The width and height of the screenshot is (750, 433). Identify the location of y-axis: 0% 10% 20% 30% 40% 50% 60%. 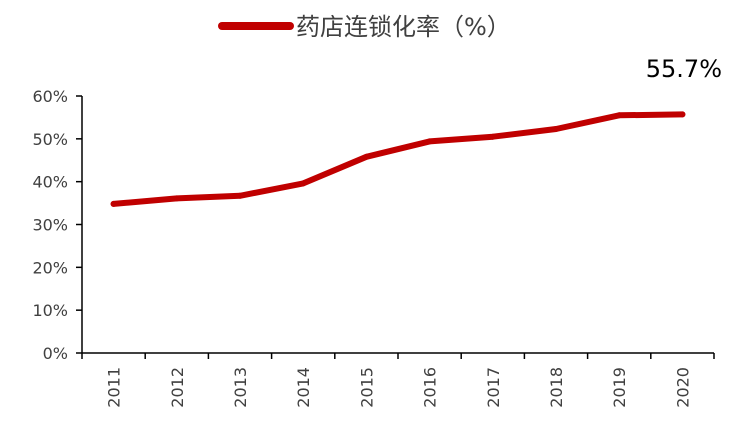
(57, 225).